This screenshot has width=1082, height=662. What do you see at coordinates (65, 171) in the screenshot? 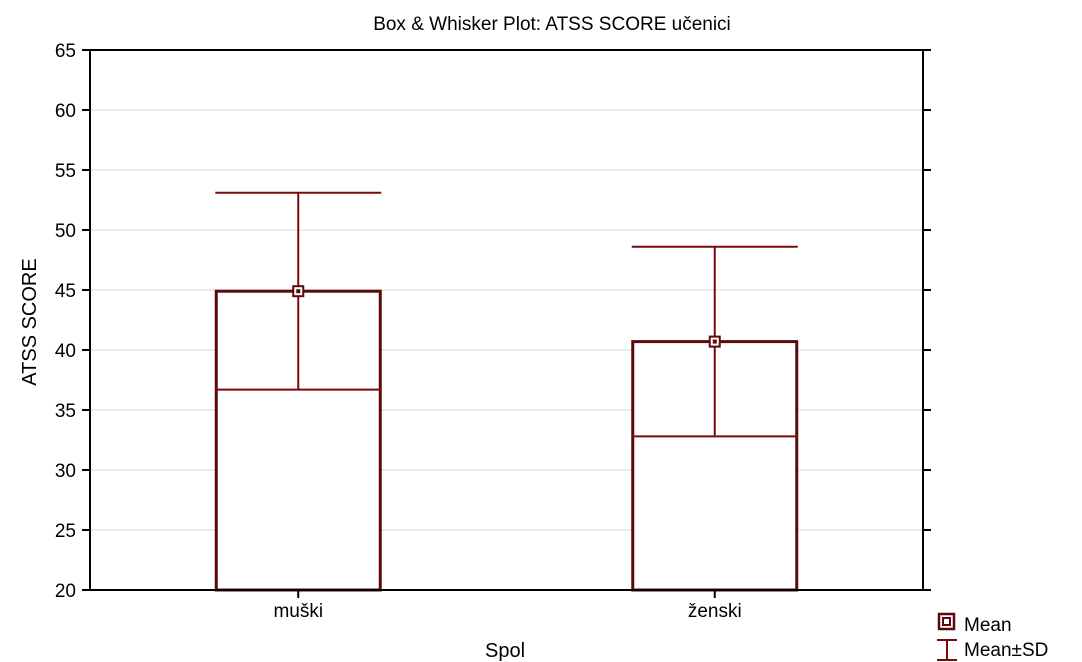
I see `y-tick-label: 55` at bounding box center [65, 171].